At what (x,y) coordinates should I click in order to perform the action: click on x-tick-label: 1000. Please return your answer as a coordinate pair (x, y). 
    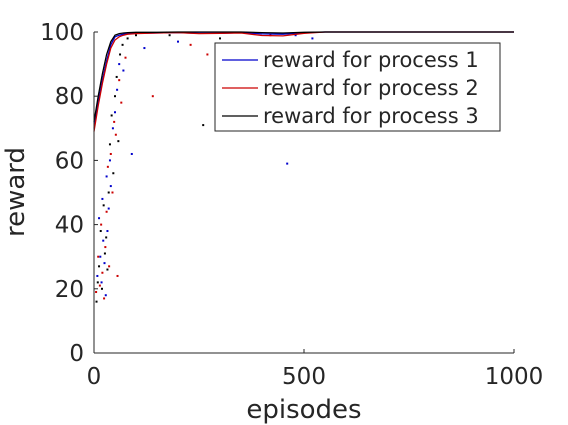
    Looking at the image, I should click on (514, 377).